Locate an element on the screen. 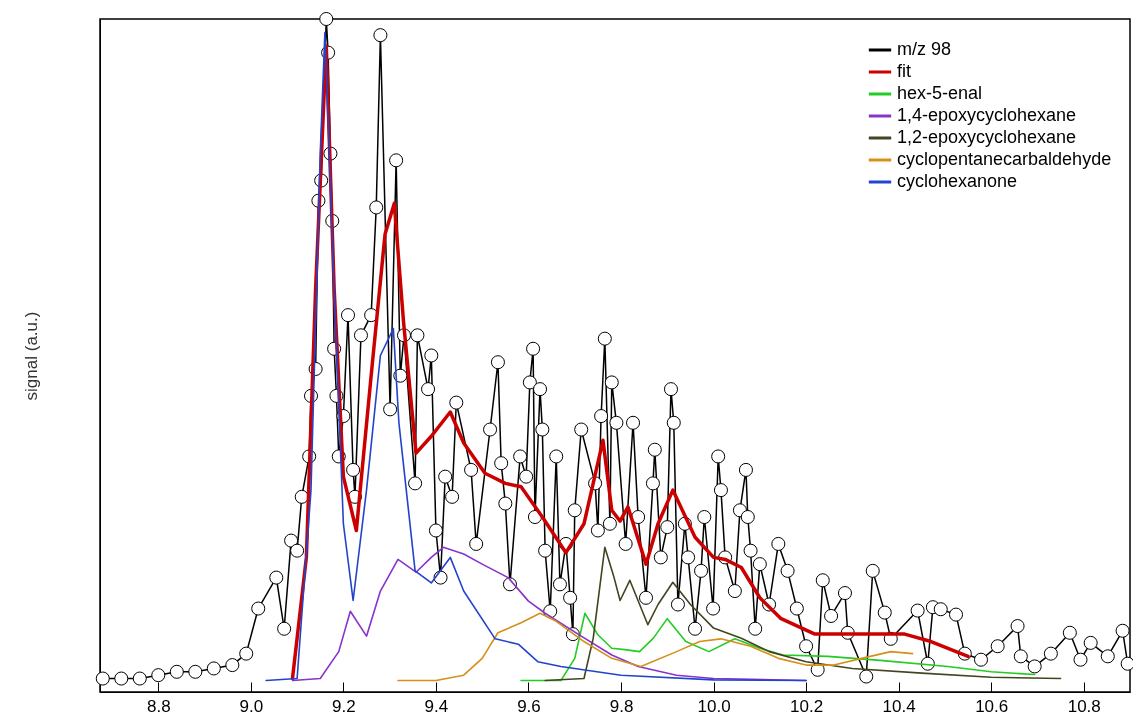 This screenshot has height=715, width=1133. y-axis-title: signal (a.u.) is located at coordinates (31, 356).